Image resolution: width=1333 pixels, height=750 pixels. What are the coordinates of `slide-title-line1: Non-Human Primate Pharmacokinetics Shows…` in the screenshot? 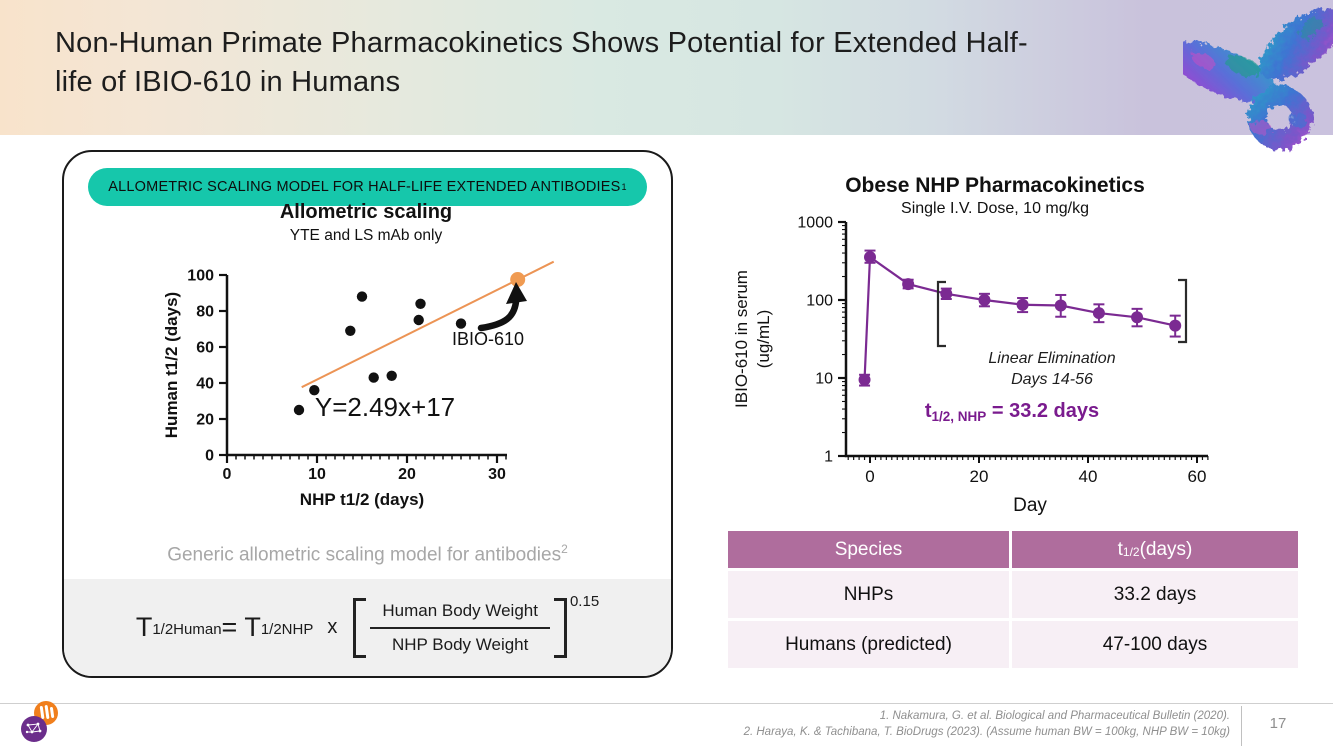 It's located at (541, 43).